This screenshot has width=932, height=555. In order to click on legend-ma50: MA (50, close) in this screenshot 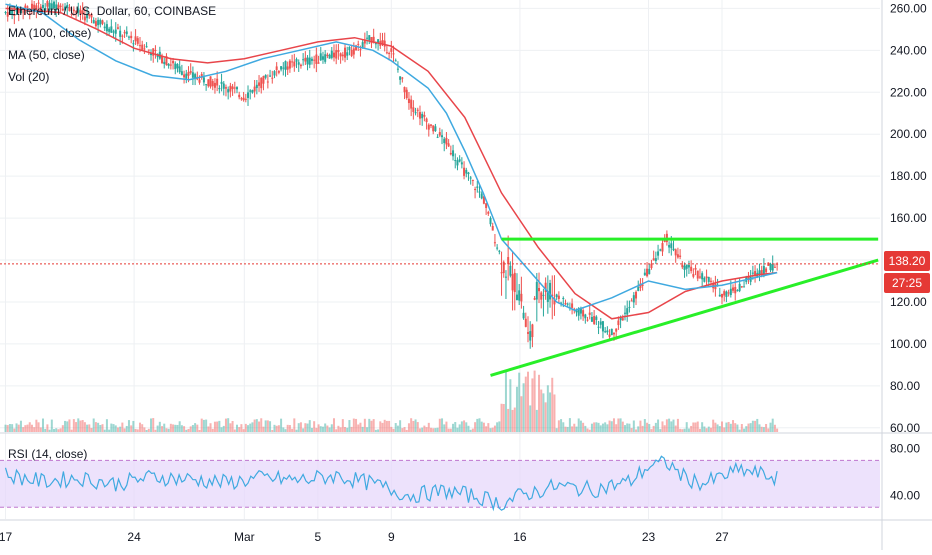, I will do `click(46, 55)`.